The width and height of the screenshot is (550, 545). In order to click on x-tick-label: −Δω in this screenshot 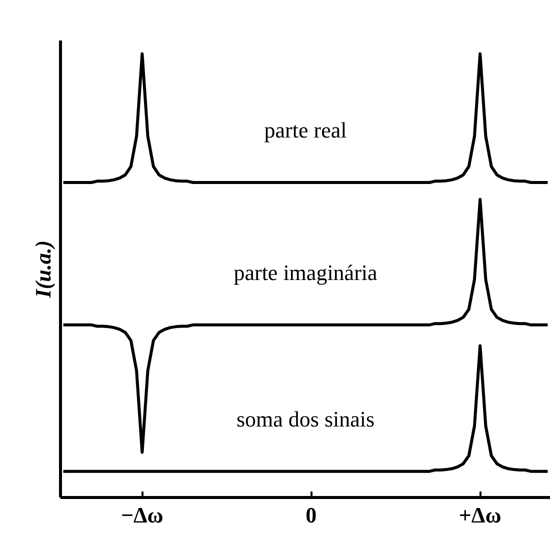, I will do `click(142, 515)`.